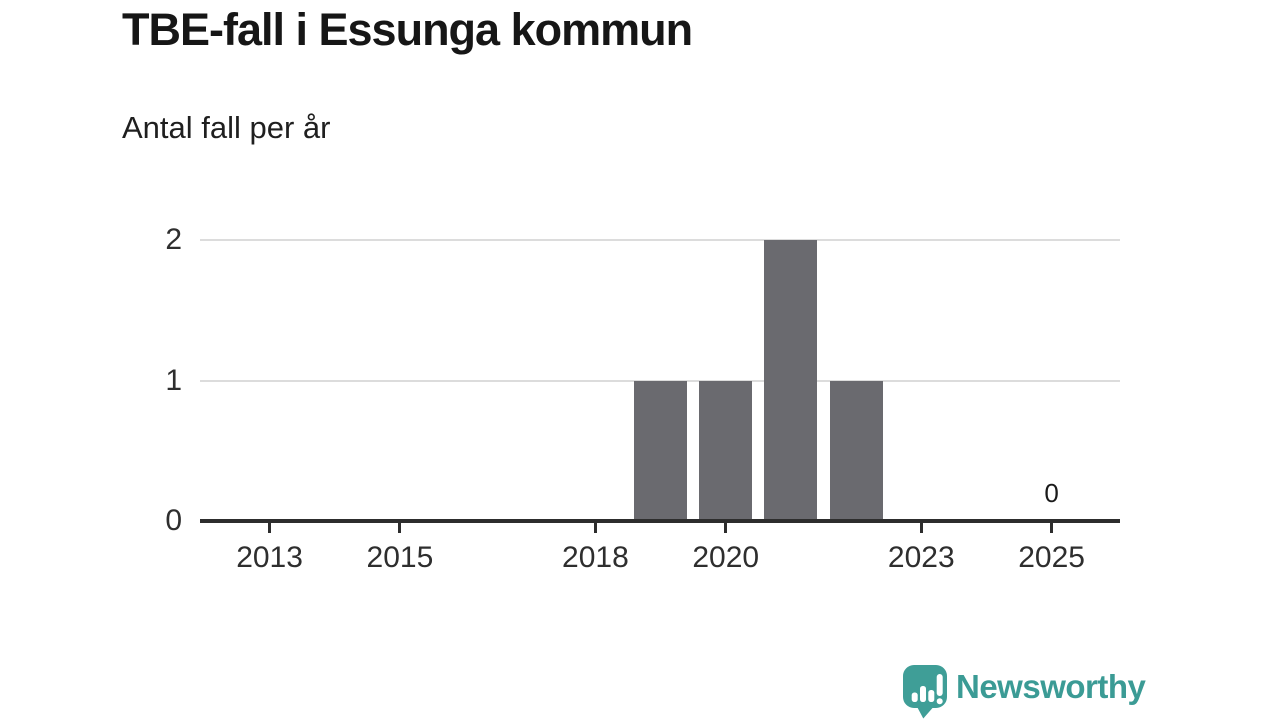 This screenshot has width=1280, height=720. What do you see at coordinates (595, 557) in the screenshot?
I see `x-tick-label-2018: 2018` at bounding box center [595, 557].